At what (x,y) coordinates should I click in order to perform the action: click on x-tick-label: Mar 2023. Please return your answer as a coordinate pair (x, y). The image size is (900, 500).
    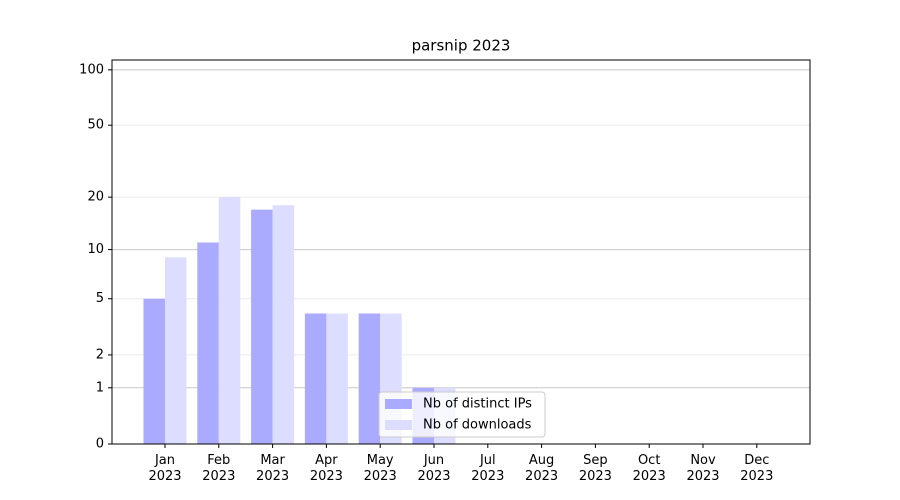
    Looking at the image, I should click on (273, 468).